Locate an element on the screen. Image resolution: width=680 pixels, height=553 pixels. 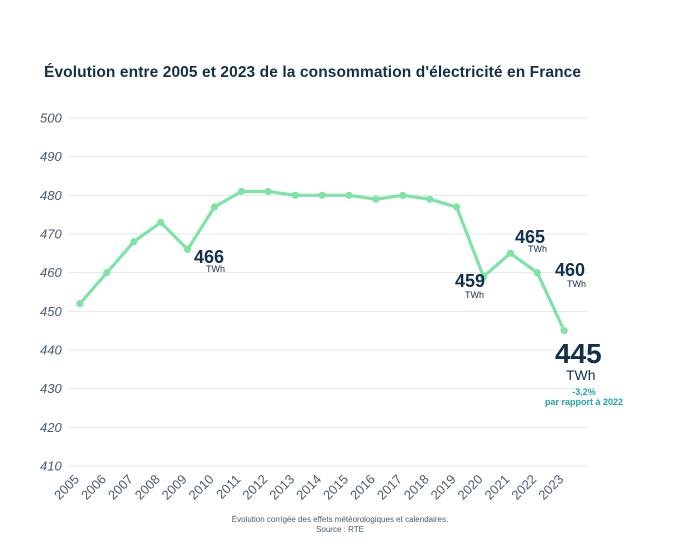
y-tick-label: 480 is located at coordinates (51, 195).